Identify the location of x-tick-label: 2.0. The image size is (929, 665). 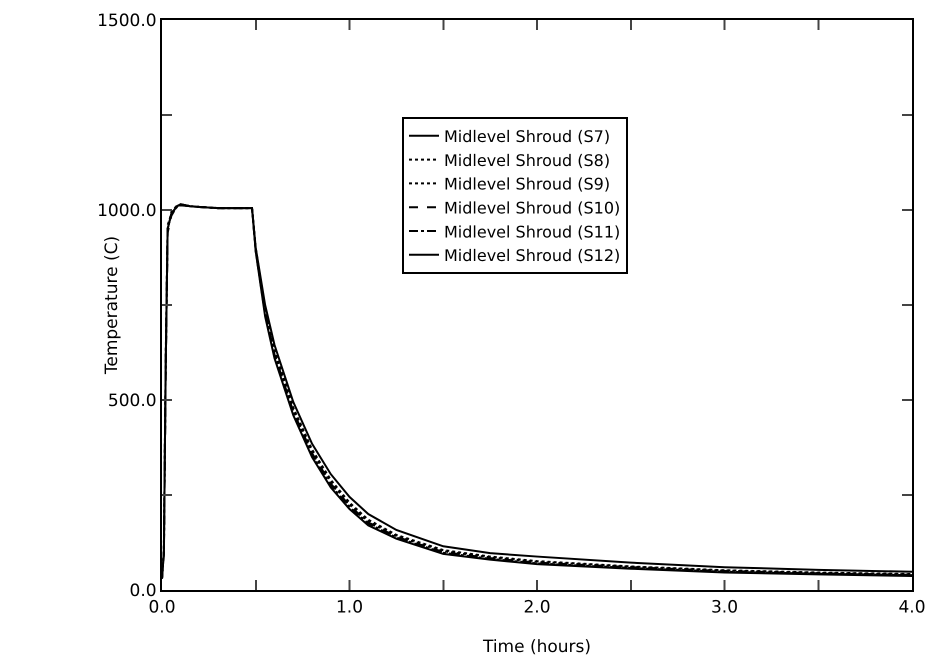
(537, 607).